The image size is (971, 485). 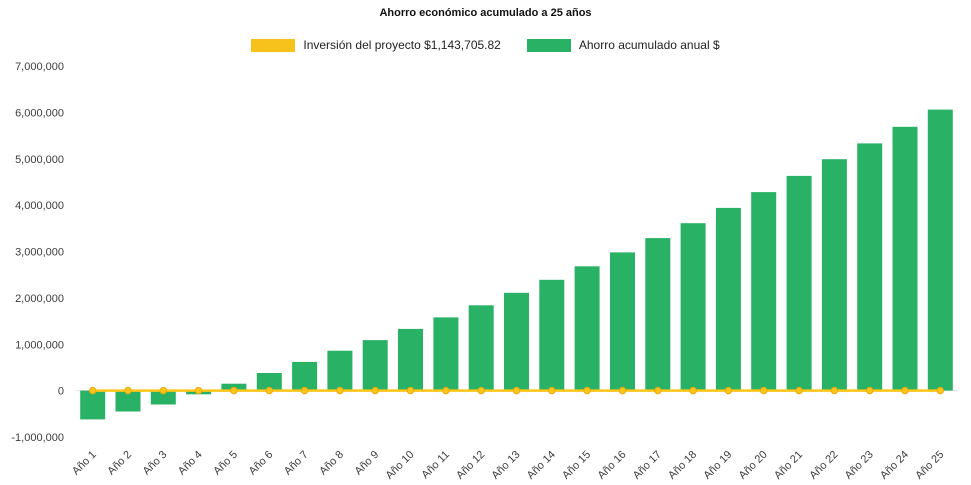 I want to click on legend-swatch-savings-icon, so click(x=548, y=45).